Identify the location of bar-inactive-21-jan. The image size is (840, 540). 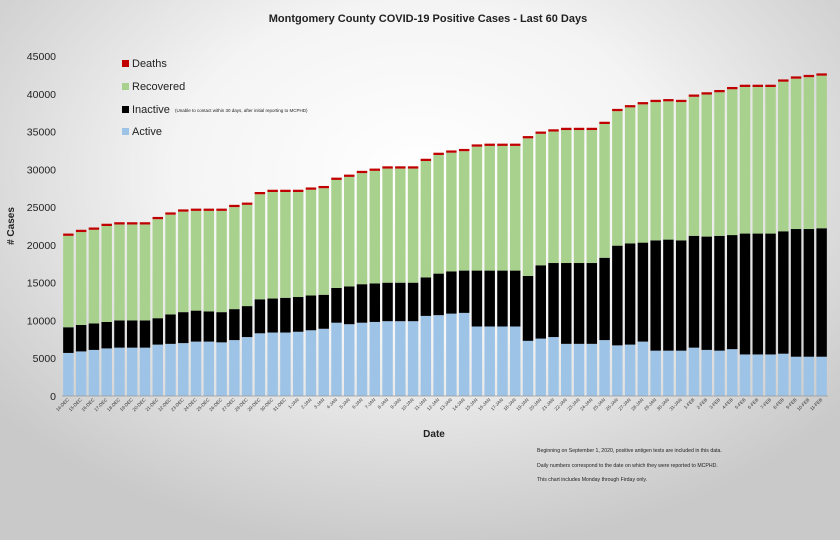
(553, 300).